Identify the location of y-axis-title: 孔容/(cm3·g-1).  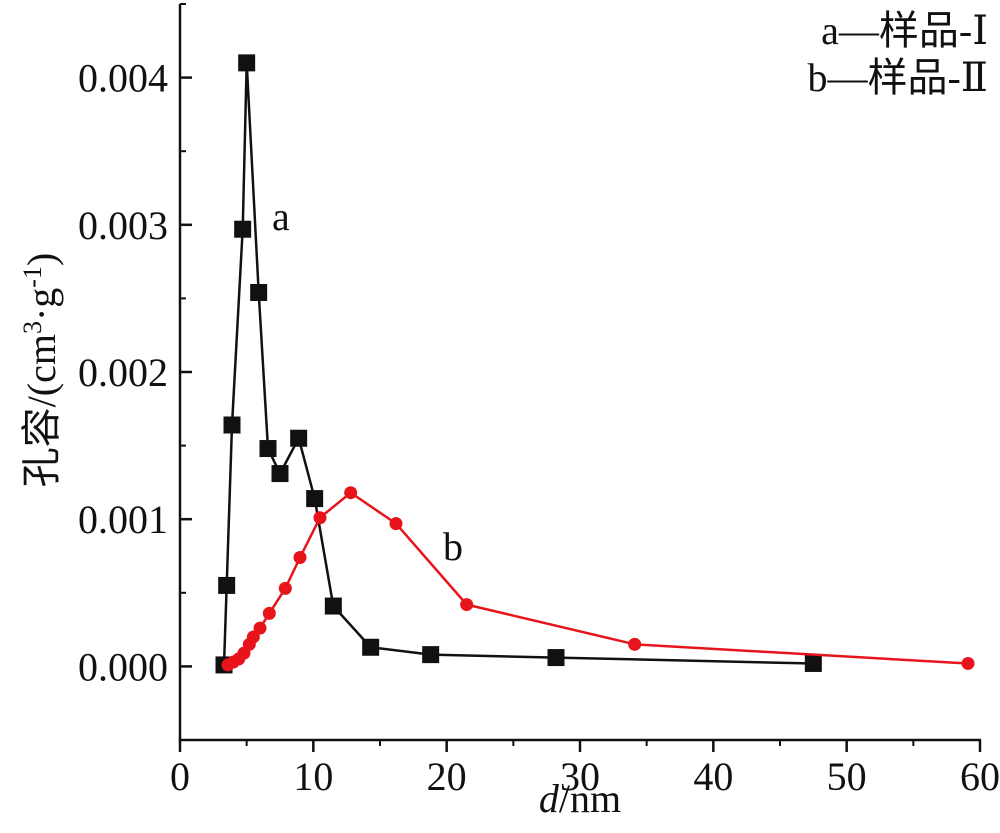
(41, 370).